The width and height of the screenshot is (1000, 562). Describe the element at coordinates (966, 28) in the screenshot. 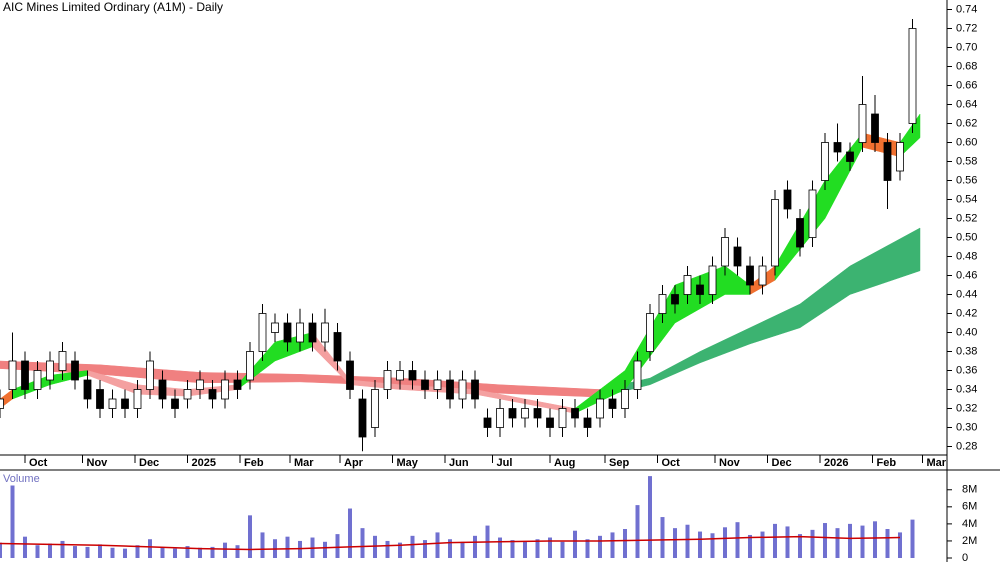

I see `y-tick-label: 0.72` at that location.